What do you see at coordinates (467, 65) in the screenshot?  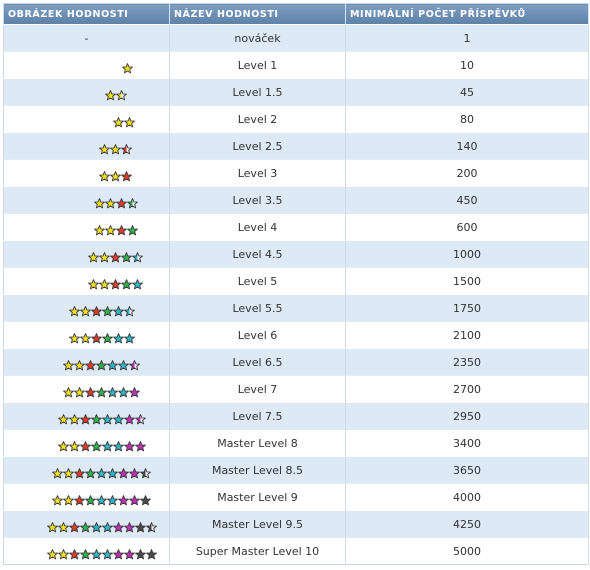 I see `rank-min-posts: 10` at bounding box center [467, 65].